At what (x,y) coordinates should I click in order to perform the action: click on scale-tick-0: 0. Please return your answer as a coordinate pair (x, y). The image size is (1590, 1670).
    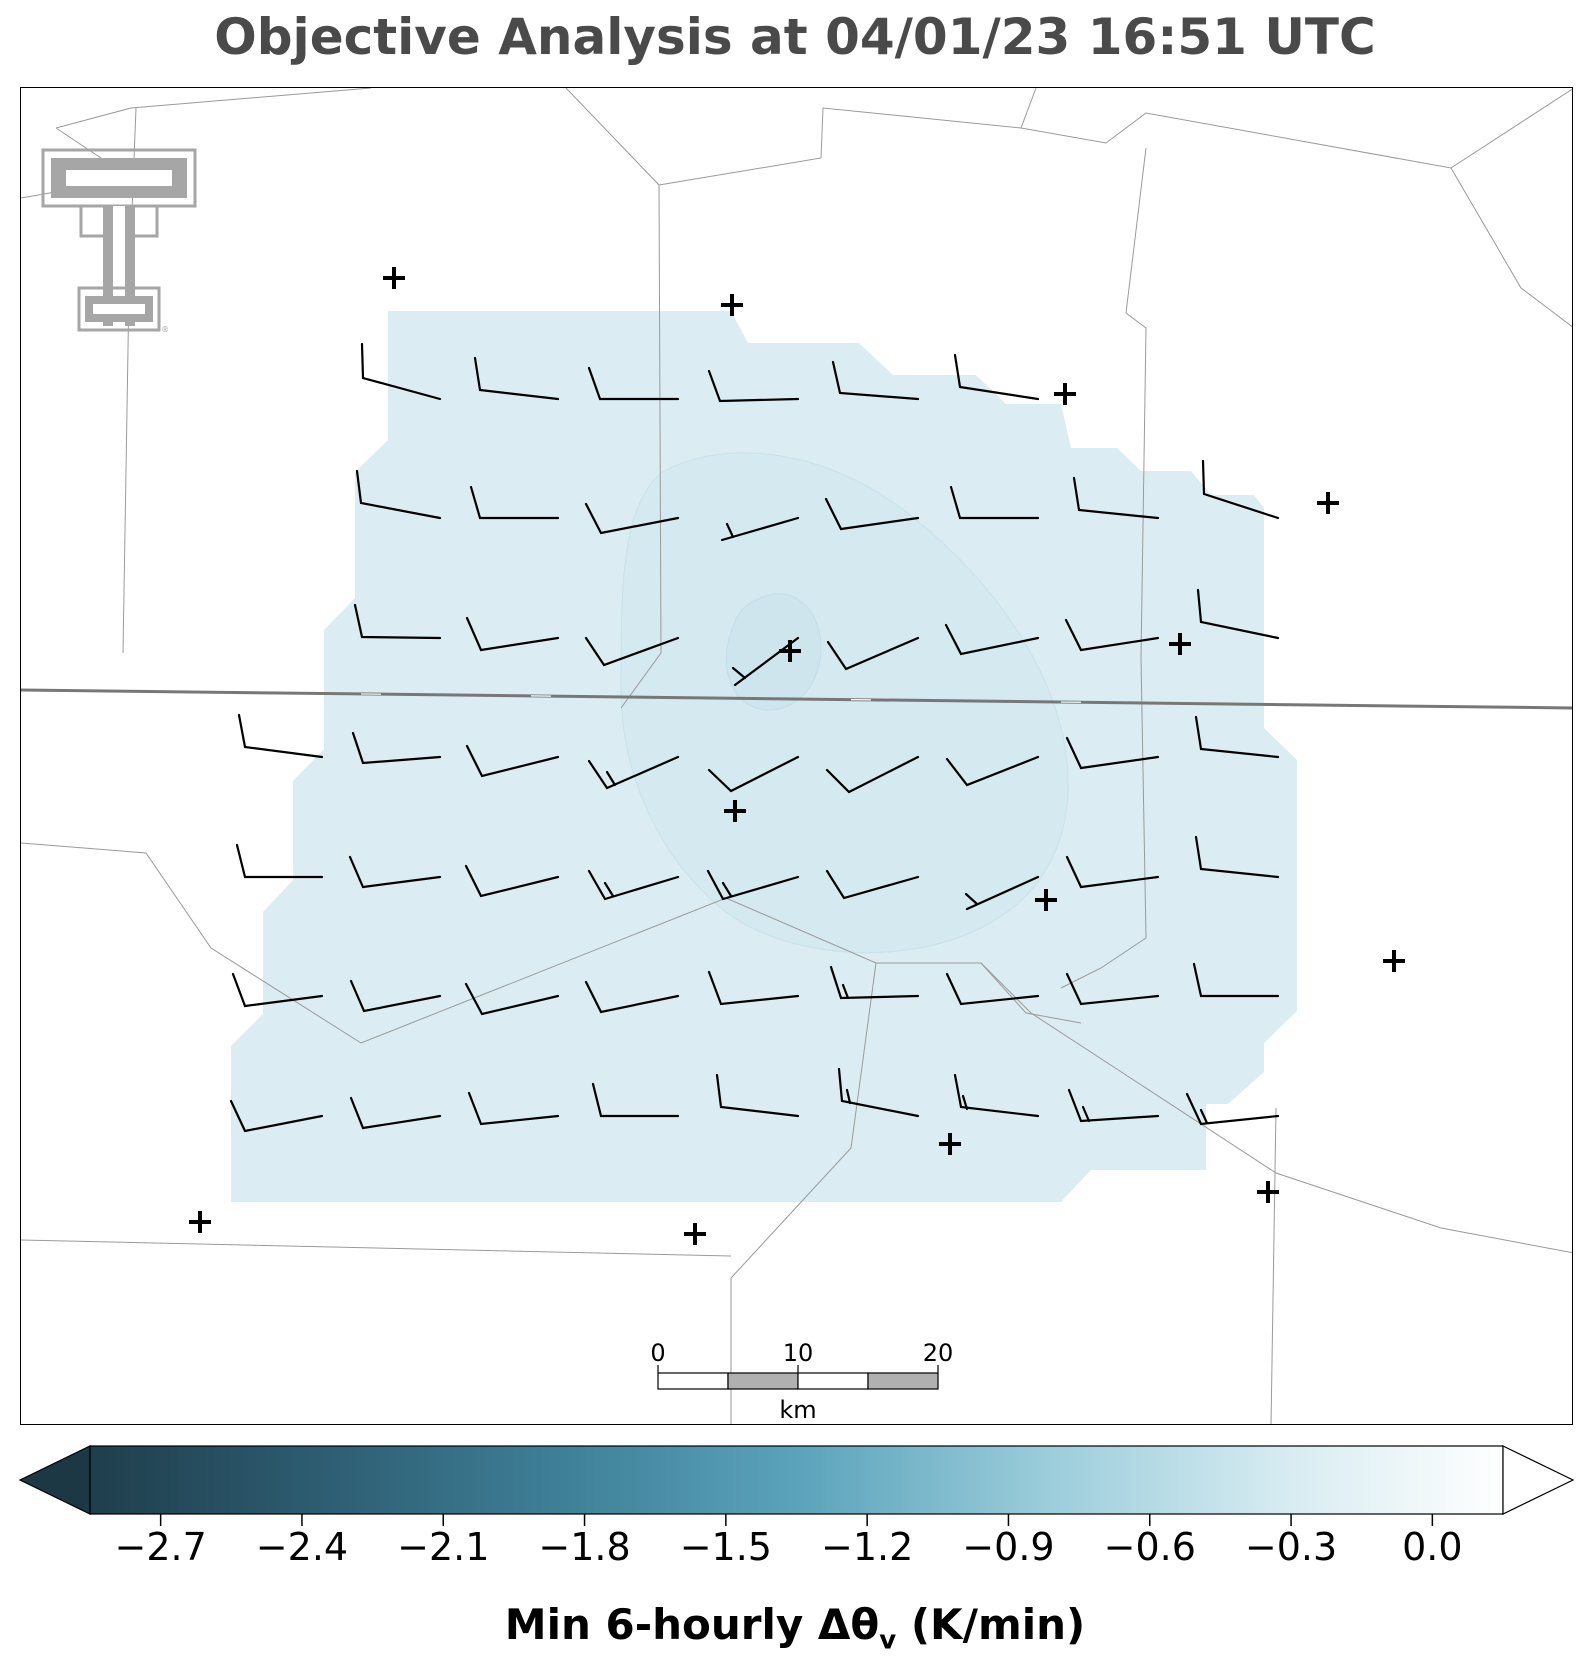
    Looking at the image, I should click on (657, 1353).